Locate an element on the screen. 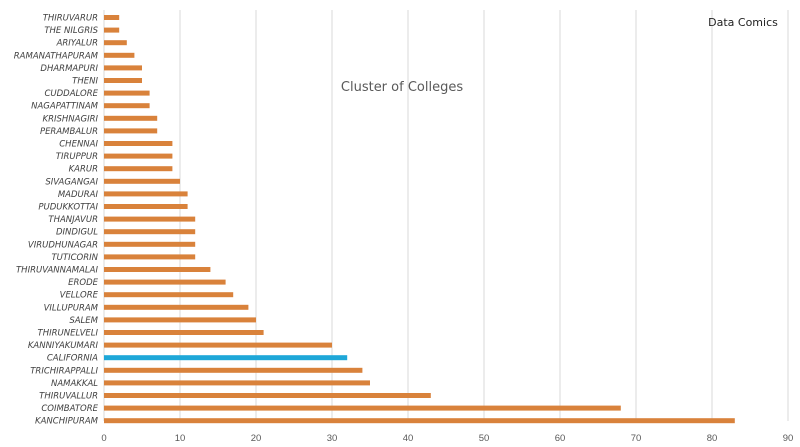 The image size is (800, 447). category-label: CHENNAI is located at coordinates (78, 145).